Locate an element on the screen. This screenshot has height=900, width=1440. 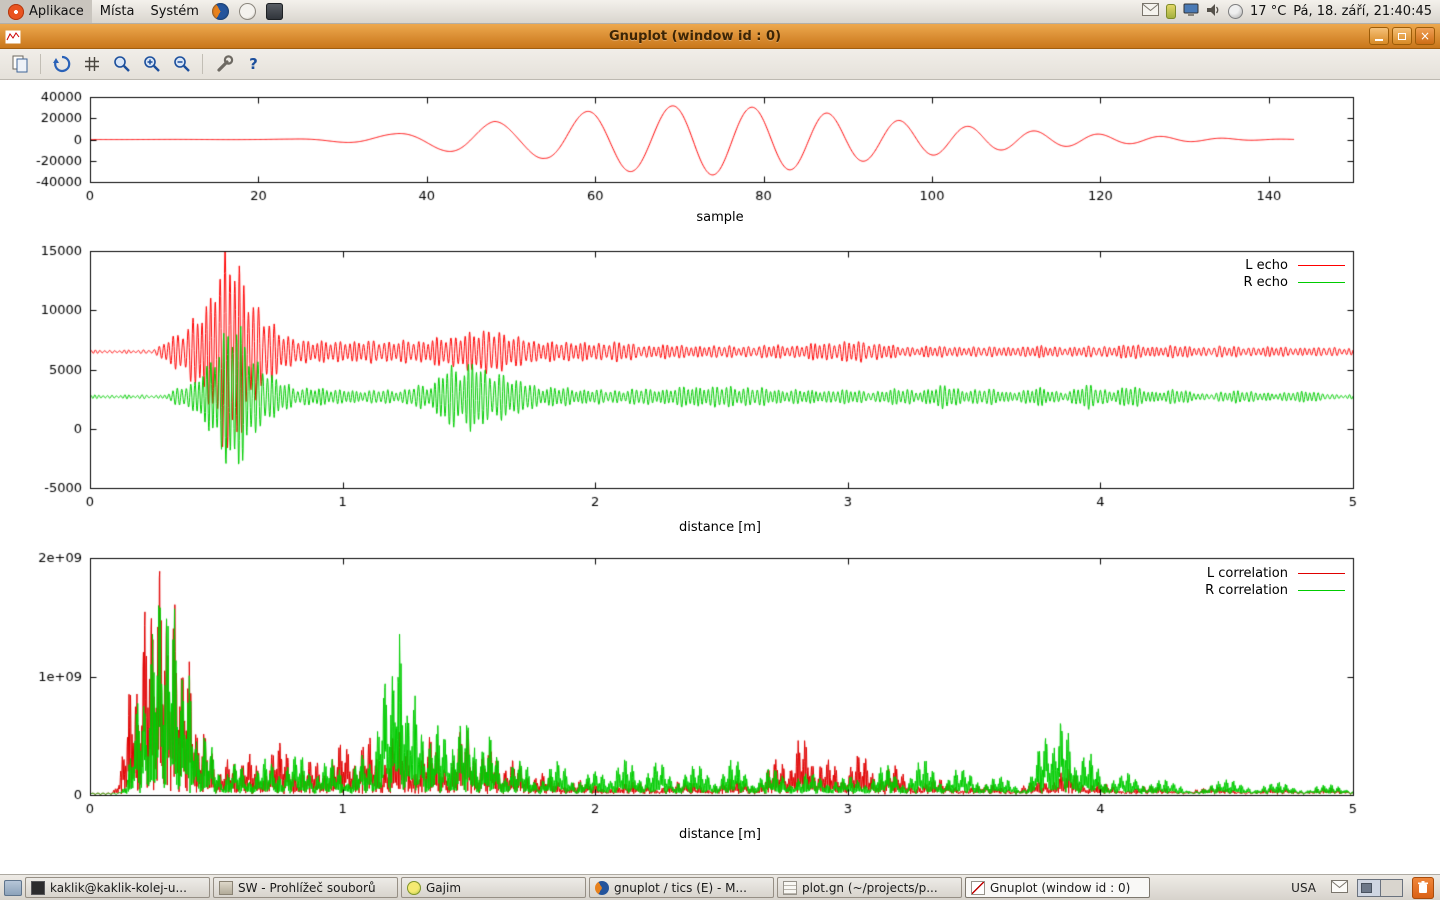
show-desktop-icon is located at coordinates (13, 887).